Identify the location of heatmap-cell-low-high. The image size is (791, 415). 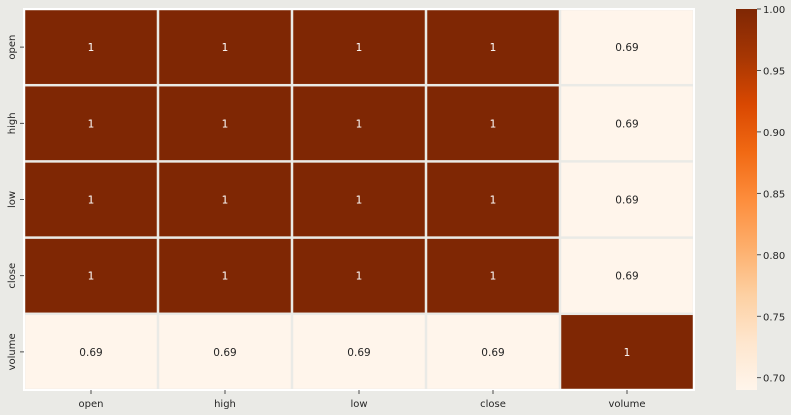
(225, 199).